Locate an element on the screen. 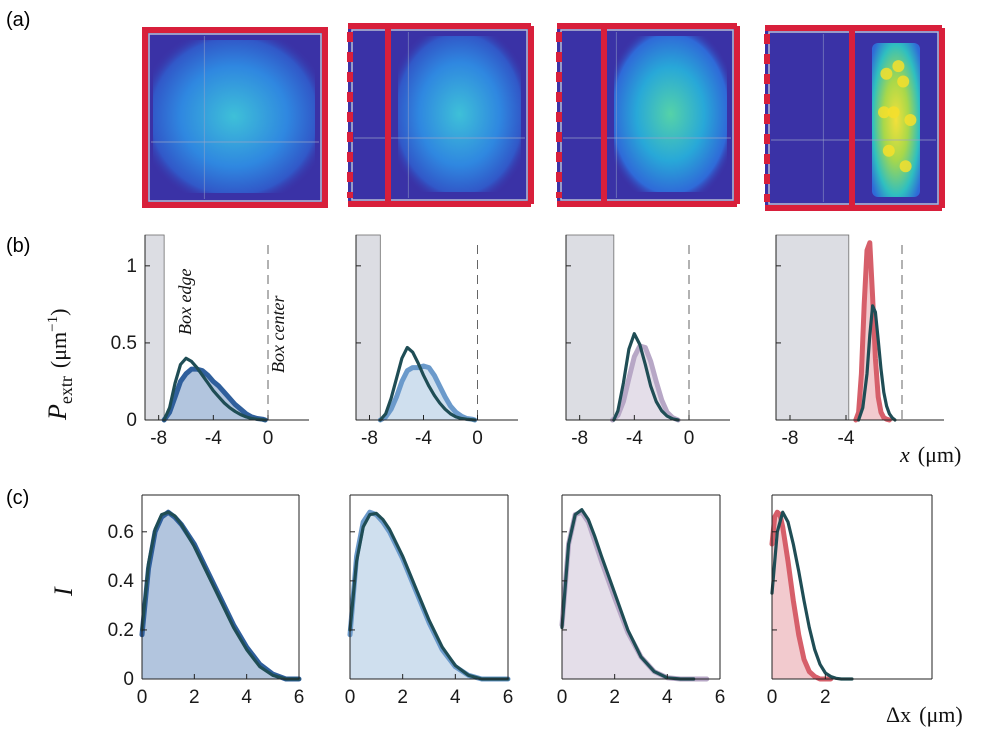 The image size is (997, 733). y-tick-label: 0.5 is located at coordinates (124, 343).